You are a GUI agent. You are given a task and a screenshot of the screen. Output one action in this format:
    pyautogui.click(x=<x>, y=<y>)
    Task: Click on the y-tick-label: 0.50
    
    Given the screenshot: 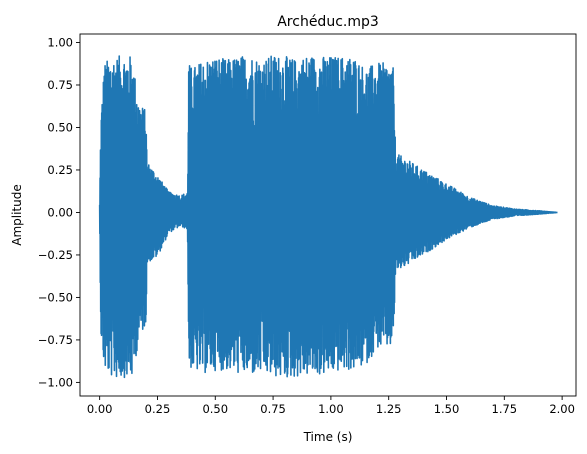 What is the action you would take?
    pyautogui.click(x=60, y=127)
    